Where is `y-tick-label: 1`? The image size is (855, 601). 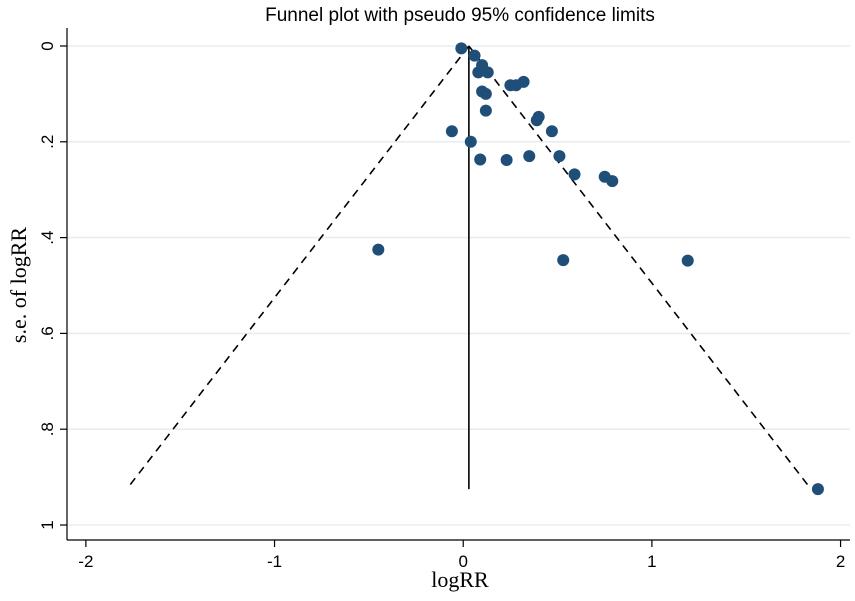
y-tick-label: 1 is located at coordinates (47, 524).